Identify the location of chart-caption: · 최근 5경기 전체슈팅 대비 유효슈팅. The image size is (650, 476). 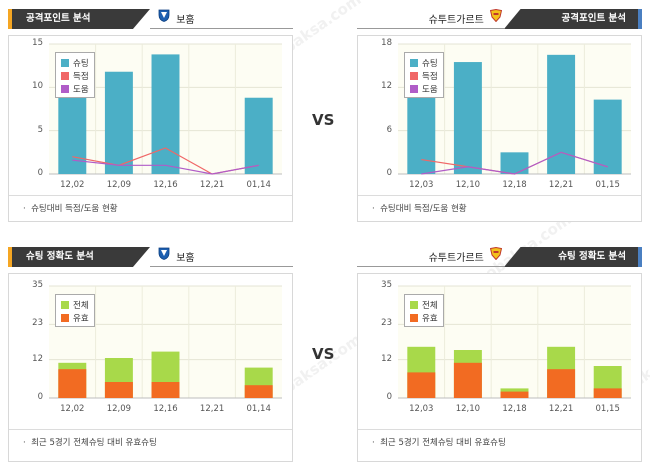
(150, 442).